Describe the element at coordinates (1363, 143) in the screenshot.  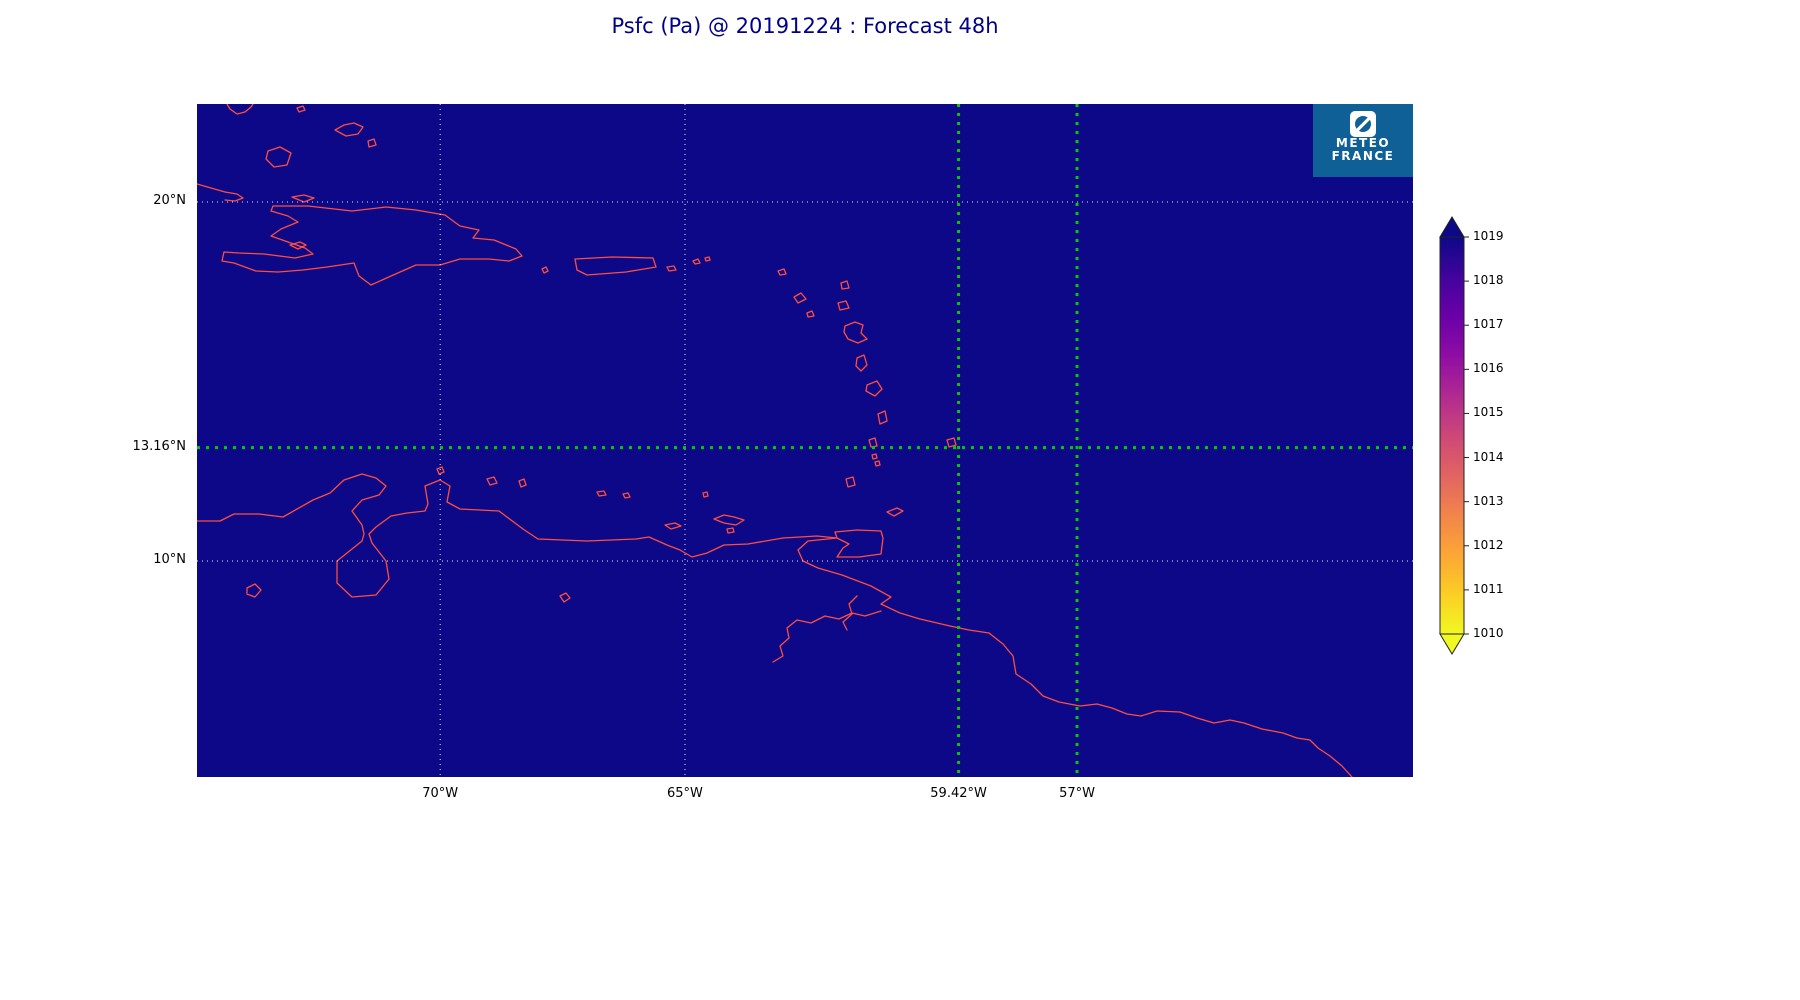
I see `logo-text-meteo: METEO` at that location.